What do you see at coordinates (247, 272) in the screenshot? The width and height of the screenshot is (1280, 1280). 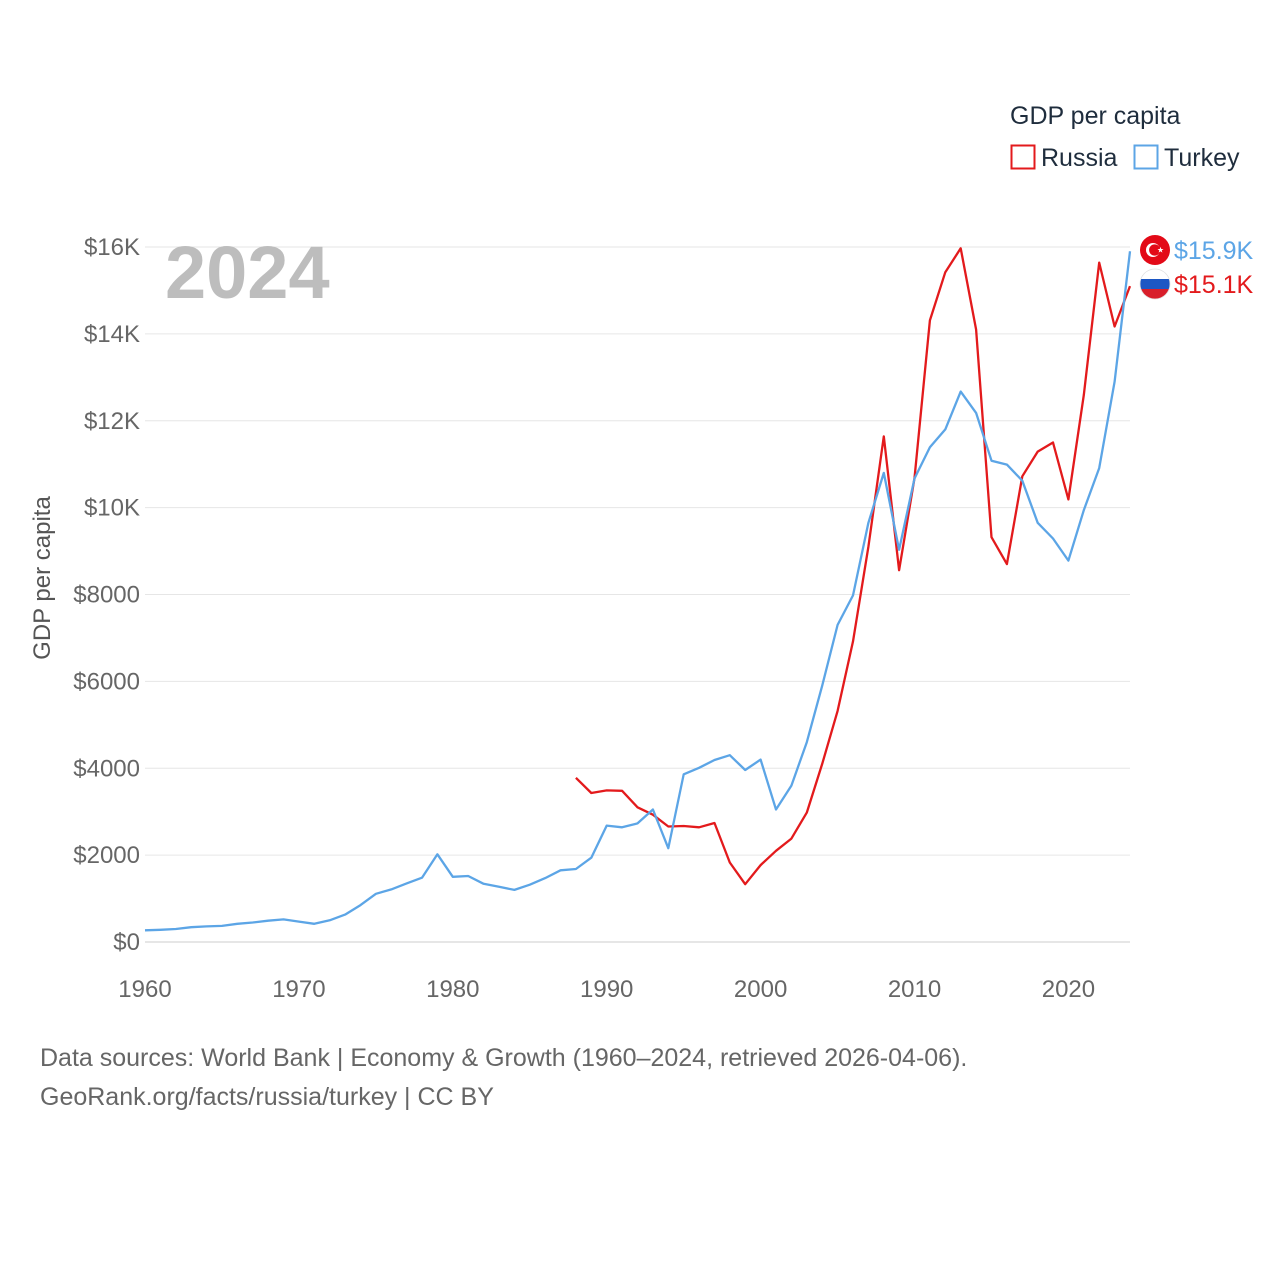 I see `year-label: 2024` at bounding box center [247, 272].